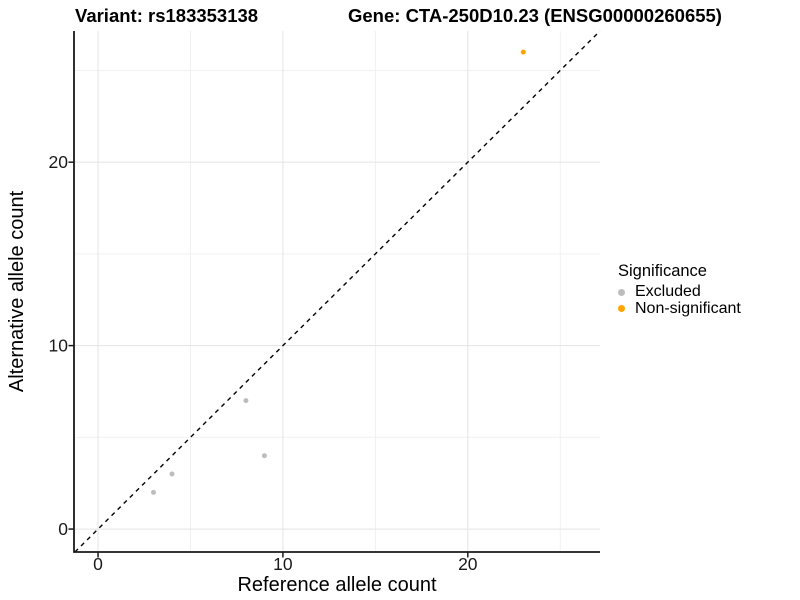 The image size is (800, 600). Describe the element at coordinates (468, 564) in the screenshot. I see `x-tick-label: 20` at that location.